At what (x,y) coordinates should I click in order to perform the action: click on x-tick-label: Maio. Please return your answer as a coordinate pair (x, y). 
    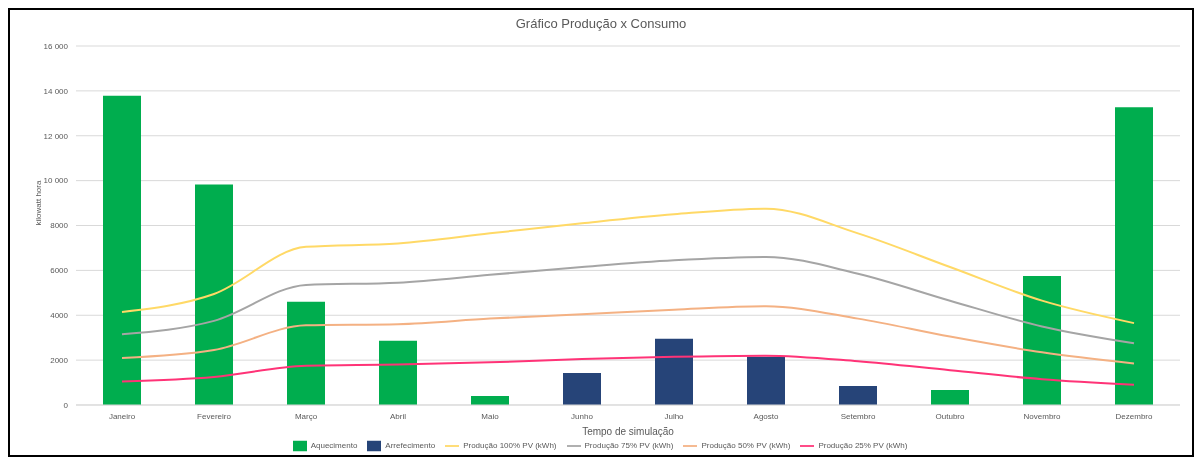
    Looking at the image, I should click on (490, 416).